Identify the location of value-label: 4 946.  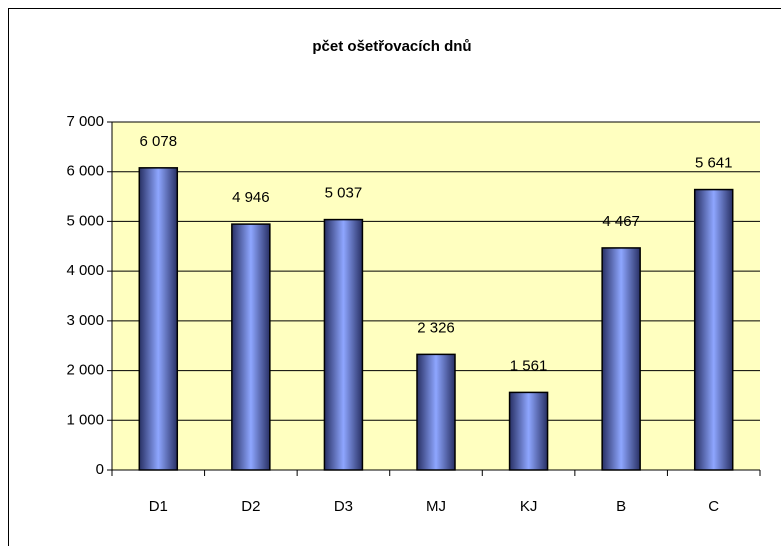
(251, 197).